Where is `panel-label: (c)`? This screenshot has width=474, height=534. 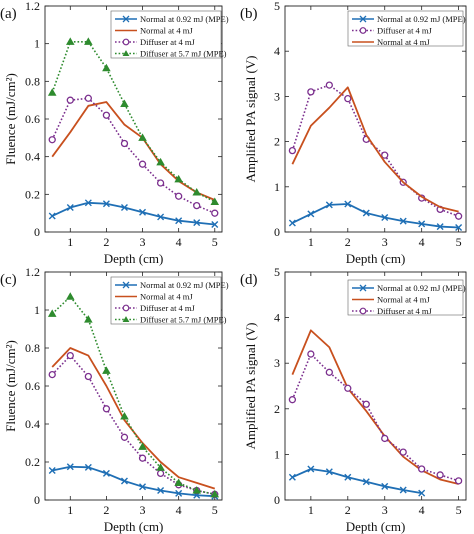
panel-label: (c) is located at coordinates (8, 280).